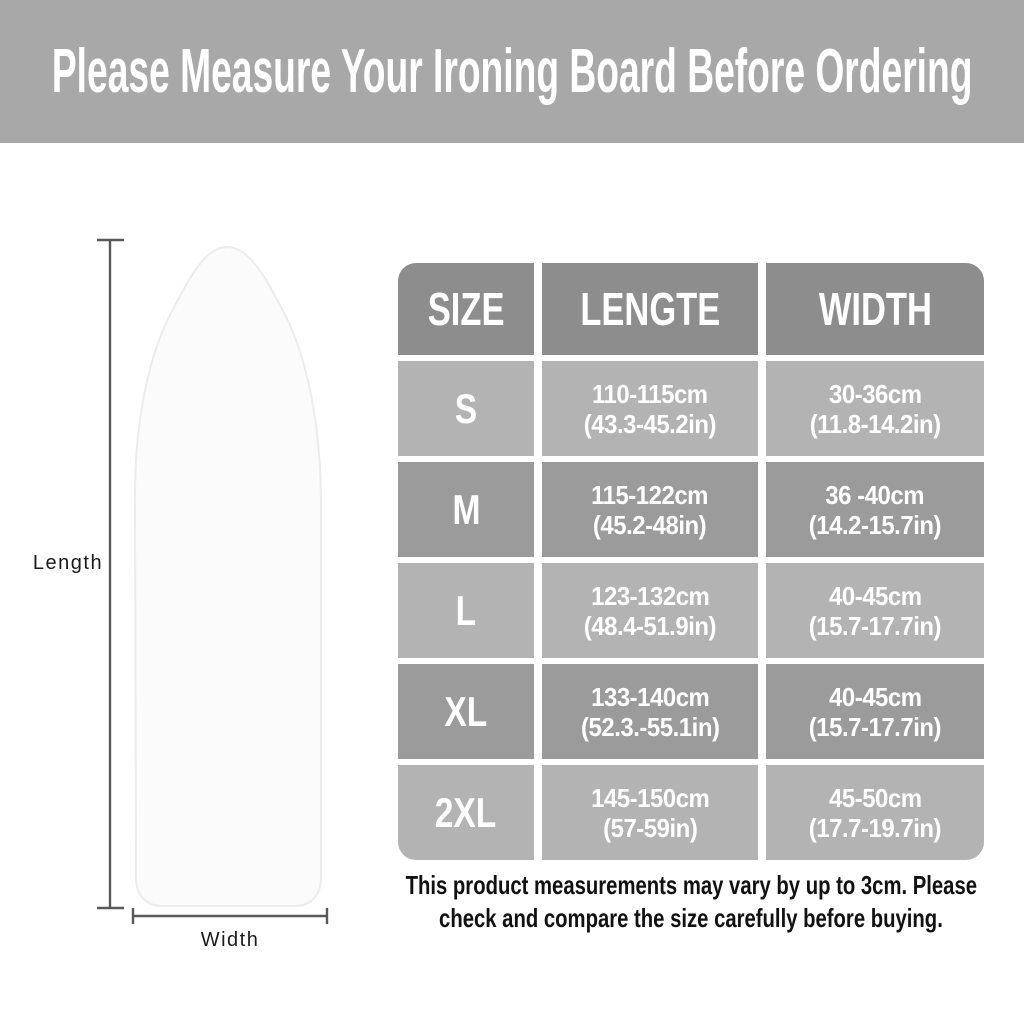 This screenshot has height=1024, width=1024. Describe the element at coordinates (650, 494) in the screenshot. I see `length-cm-m: 115-122cm` at that location.